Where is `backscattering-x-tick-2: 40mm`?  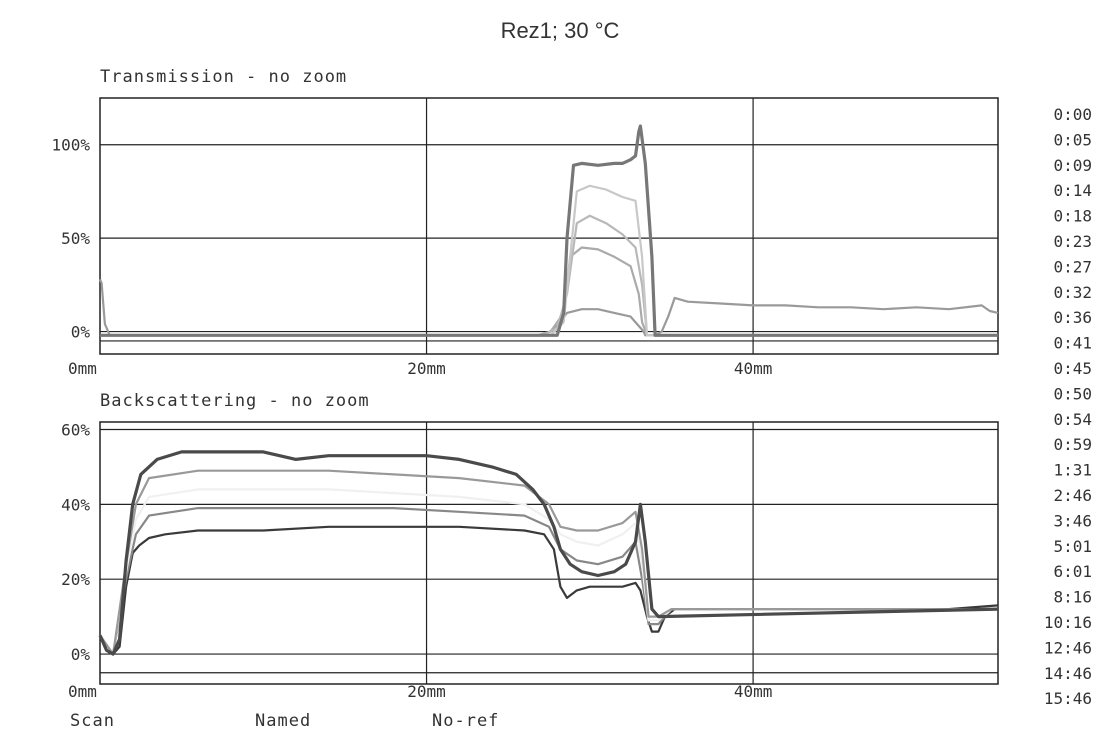 backscattering-x-tick-2: 40mm is located at coordinates (753, 691).